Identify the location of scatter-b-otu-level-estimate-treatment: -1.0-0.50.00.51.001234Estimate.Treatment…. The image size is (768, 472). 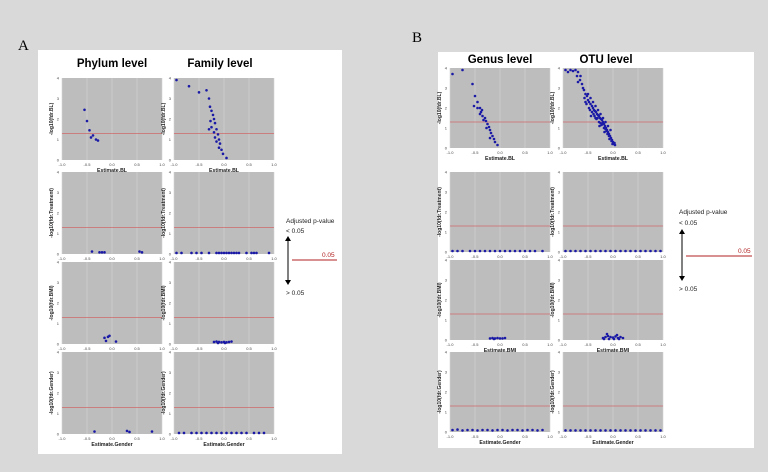
(608, 218).